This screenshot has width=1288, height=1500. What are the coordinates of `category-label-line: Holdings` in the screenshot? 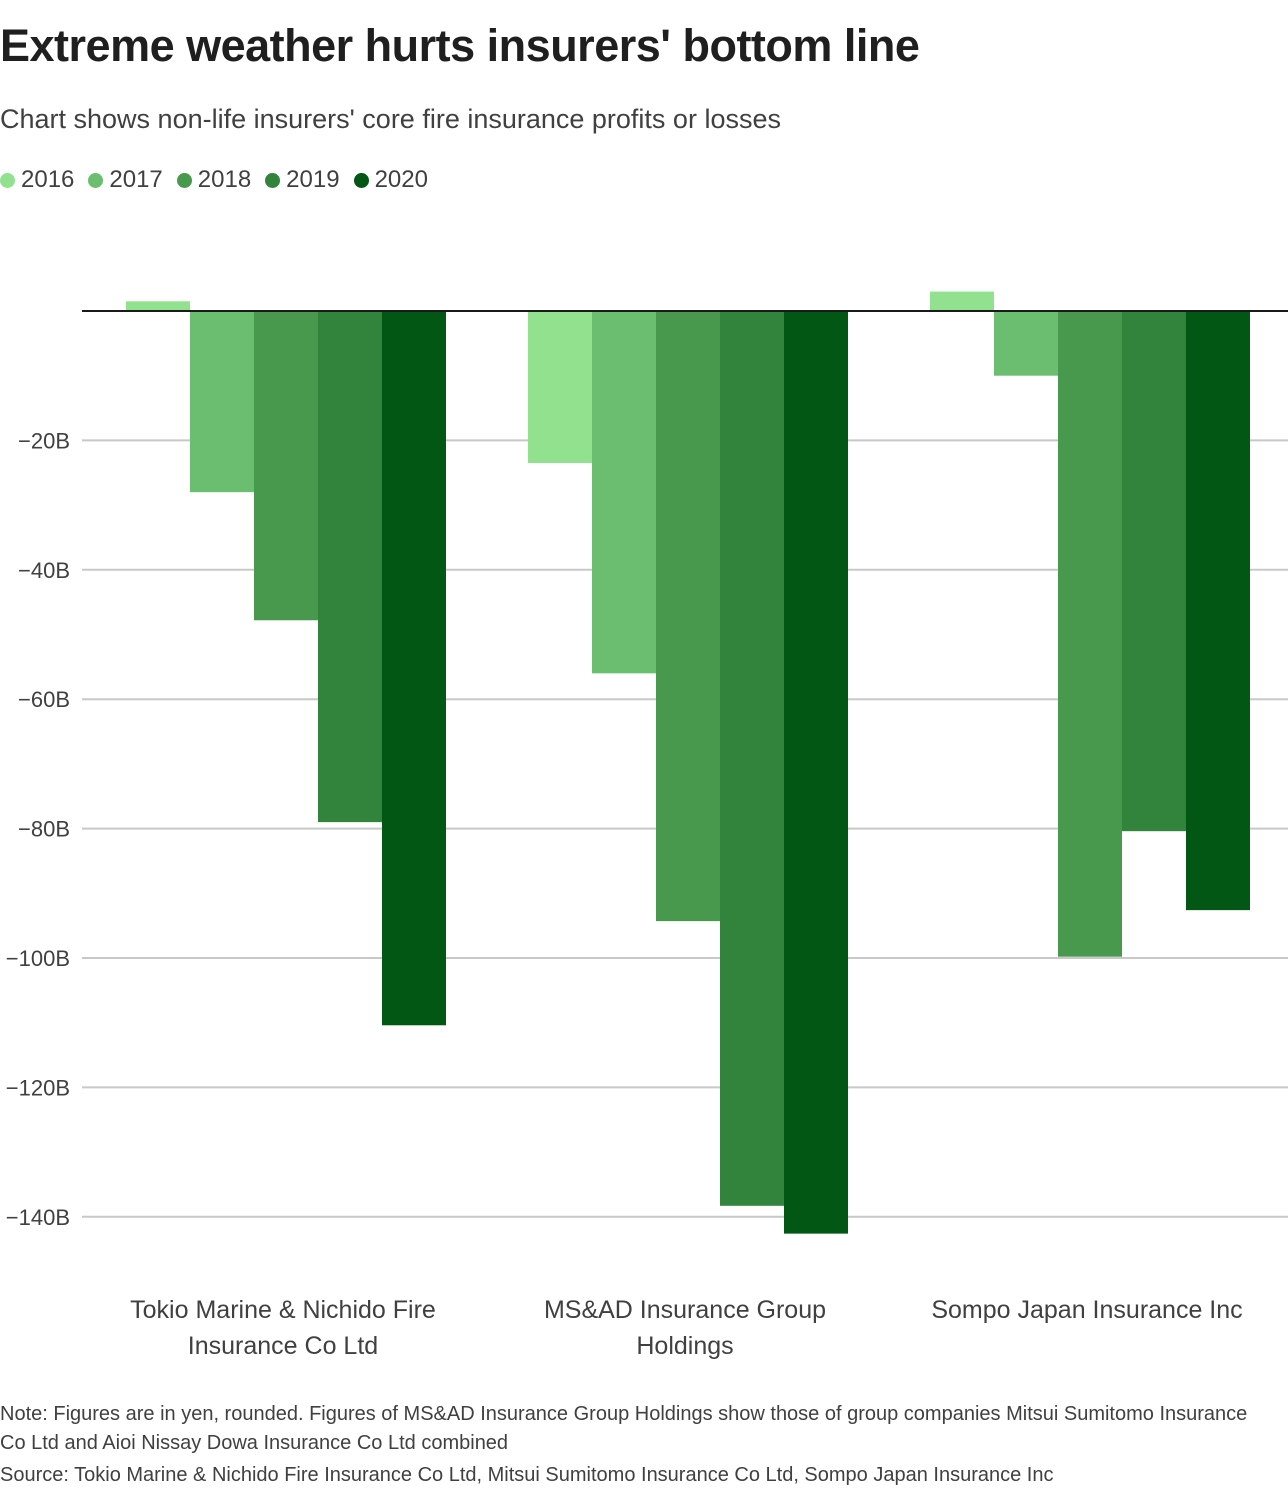 It's located at (684, 1346).